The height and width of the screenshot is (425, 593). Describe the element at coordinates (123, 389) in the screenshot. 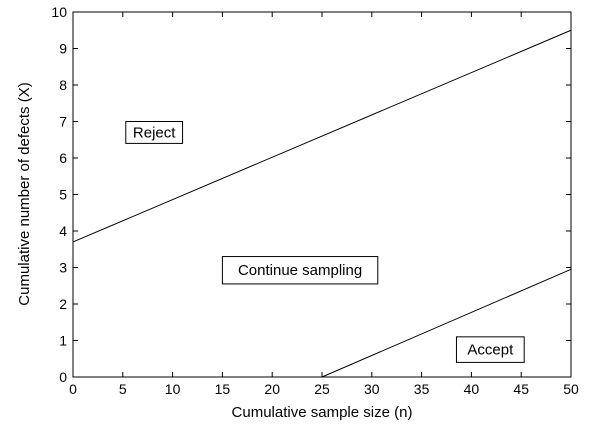

I see `x-tick-label: 5` at that location.